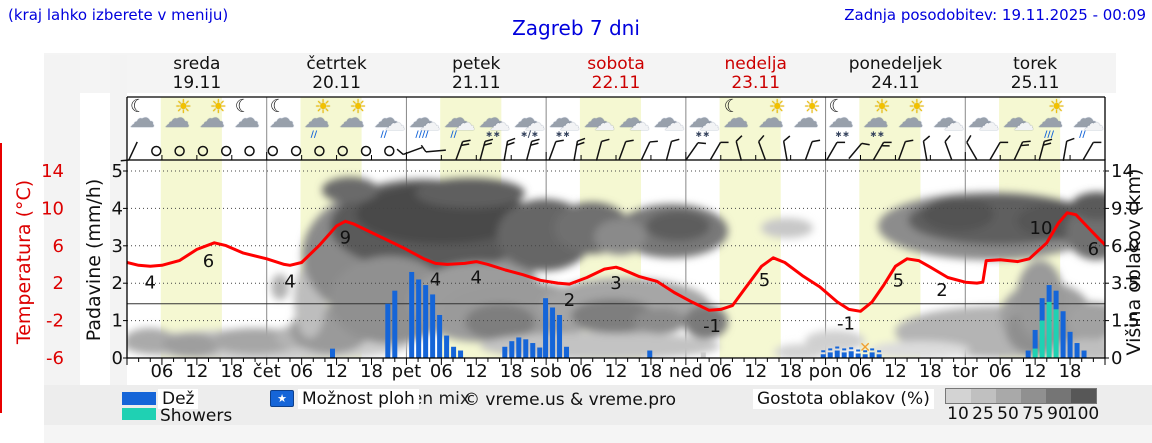 The height and width of the screenshot is (443, 1152). I want to click on left-red-edge, so click(1, 278).